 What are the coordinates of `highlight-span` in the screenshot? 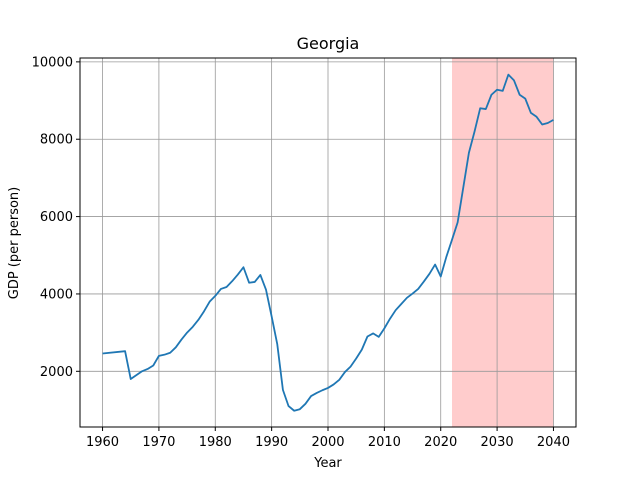 It's located at (503, 242).